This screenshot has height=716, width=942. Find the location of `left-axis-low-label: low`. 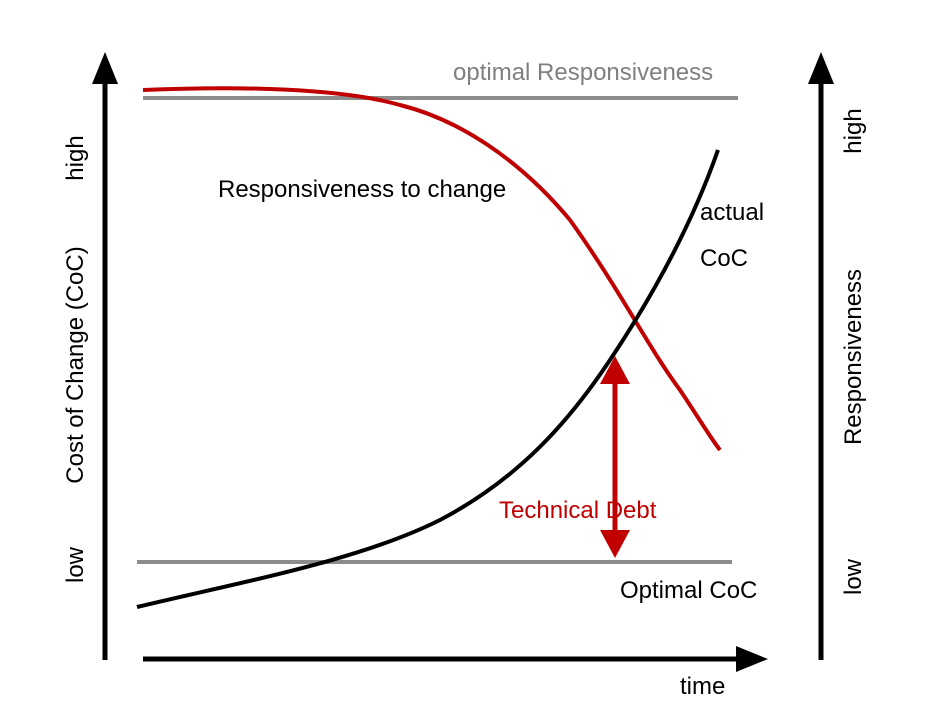

left-axis-low-label: low is located at coordinates (75, 564).